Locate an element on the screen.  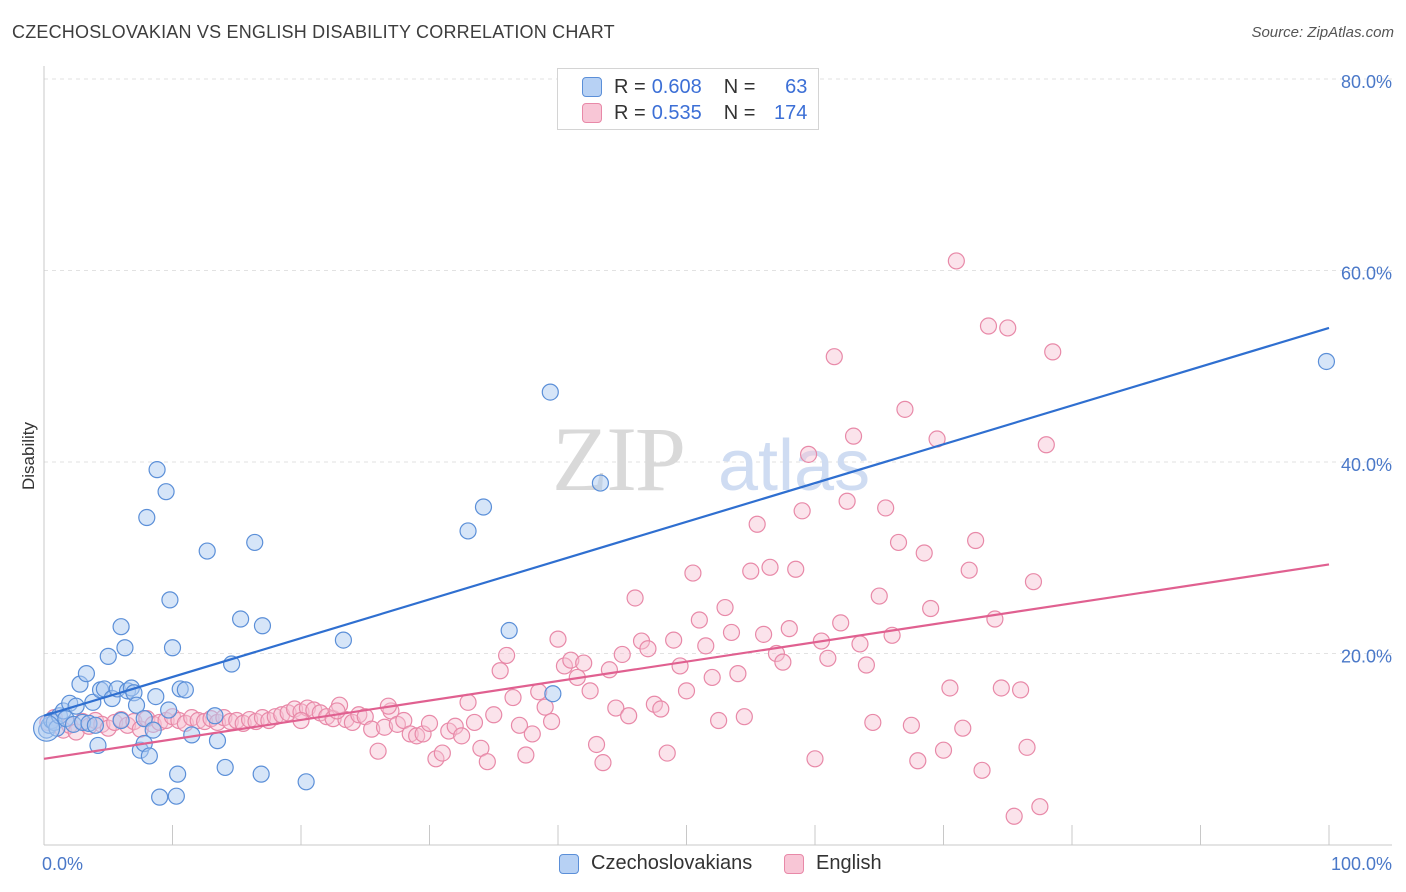
legend-n-value: 174 is located at coordinates (791, 112).